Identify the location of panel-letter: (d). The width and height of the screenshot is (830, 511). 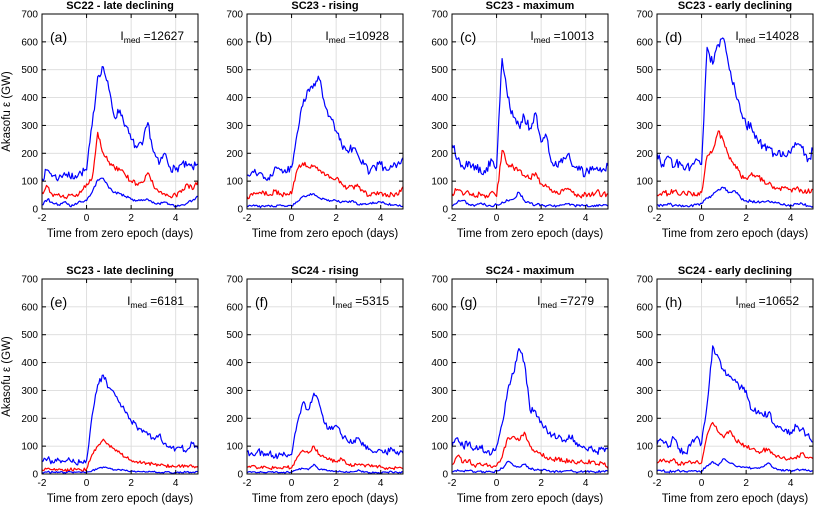
(673, 37).